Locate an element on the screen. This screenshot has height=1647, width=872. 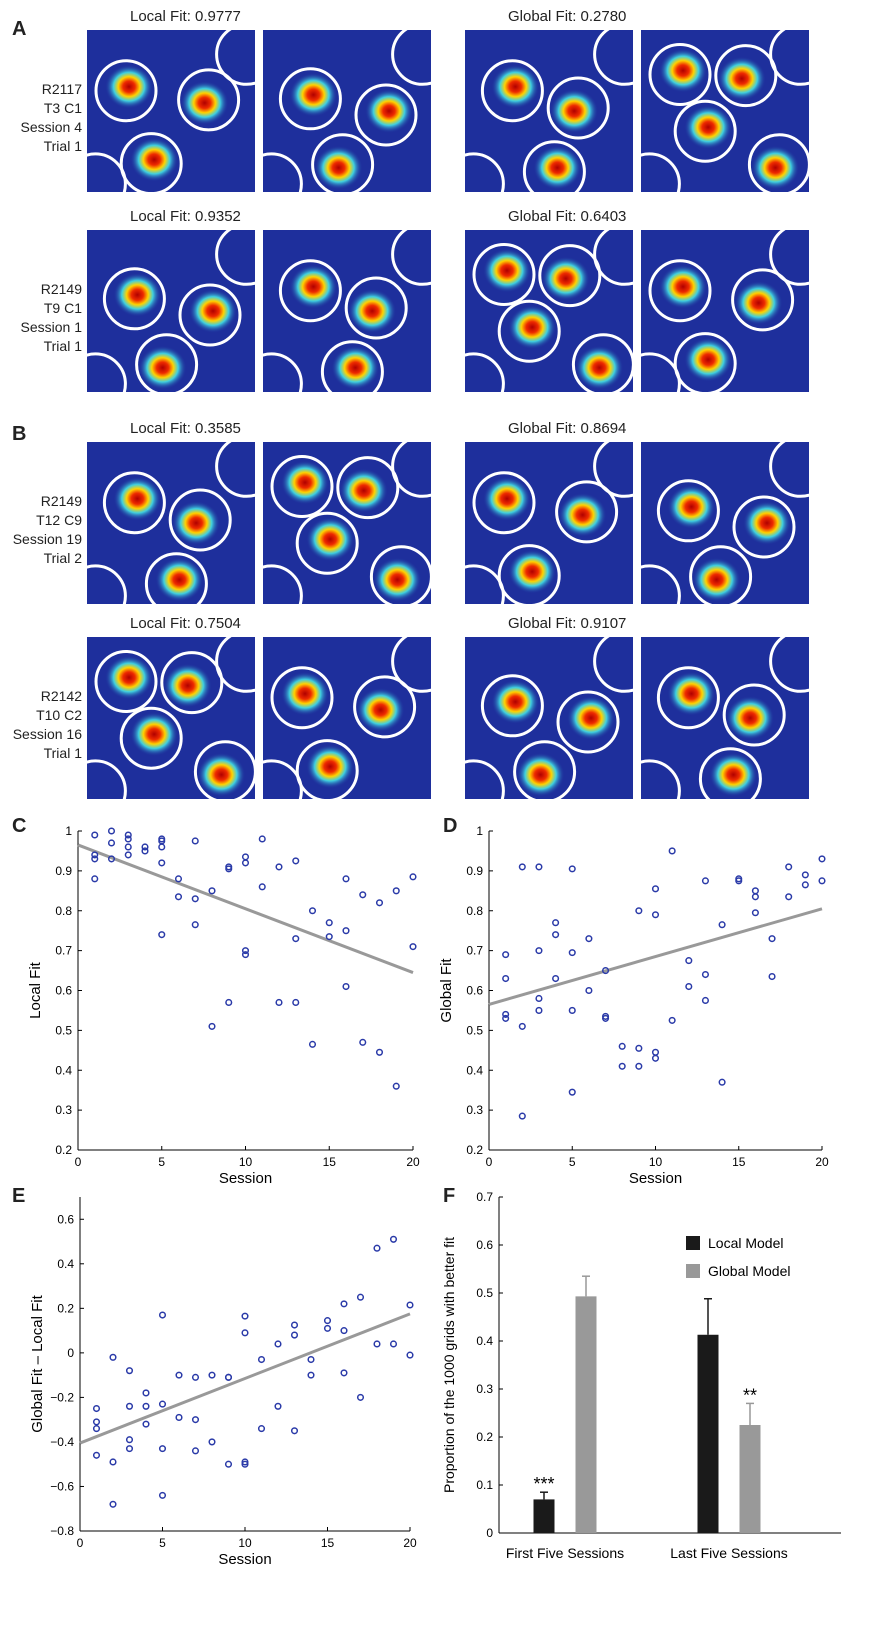
map-title-local: Local Fit: 0.7504 is located at coordinates (185, 623).